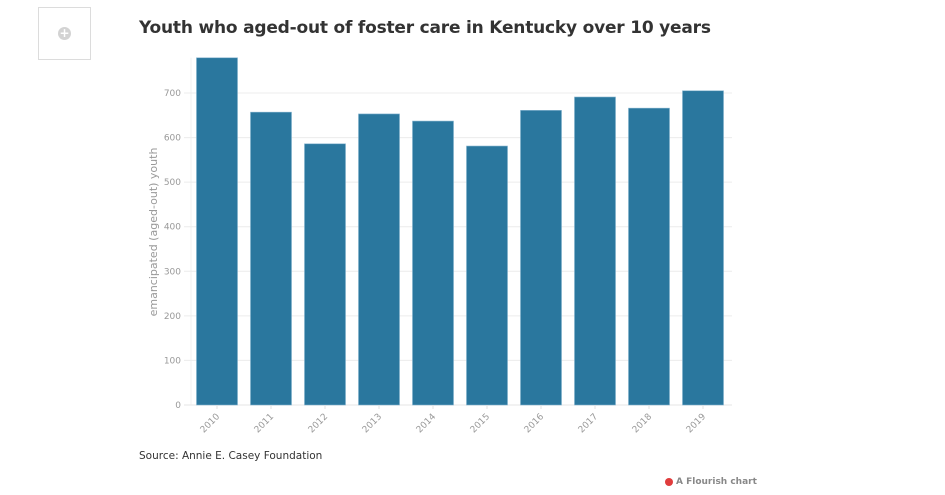  What do you see at coordinates (372, 423) in the screenshot?
I see `x-tick-label: 2013` at bounding box center [372, 423].